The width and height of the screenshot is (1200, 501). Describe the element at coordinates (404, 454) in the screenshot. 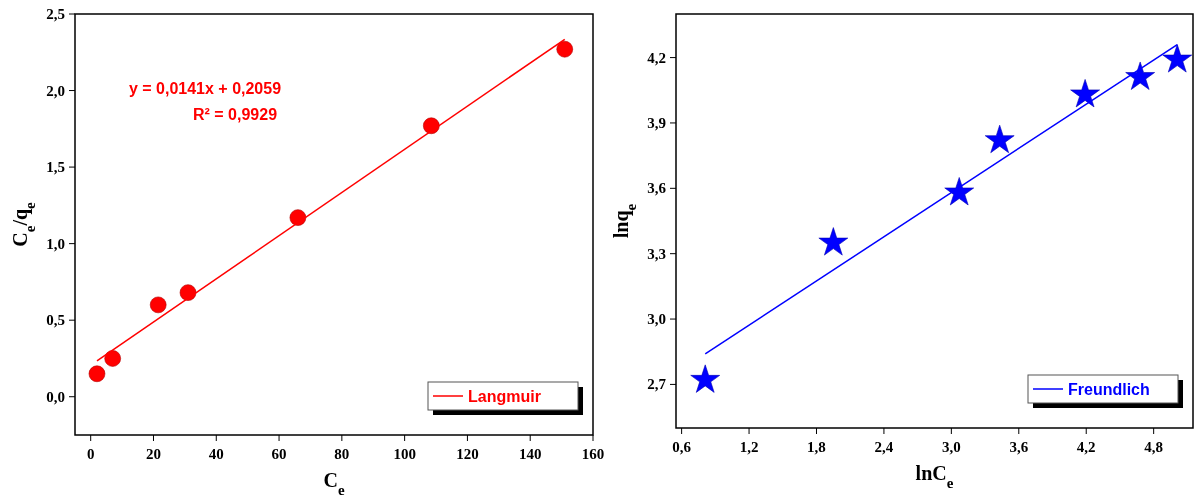

I see `x-tick-label: 100` at that location.